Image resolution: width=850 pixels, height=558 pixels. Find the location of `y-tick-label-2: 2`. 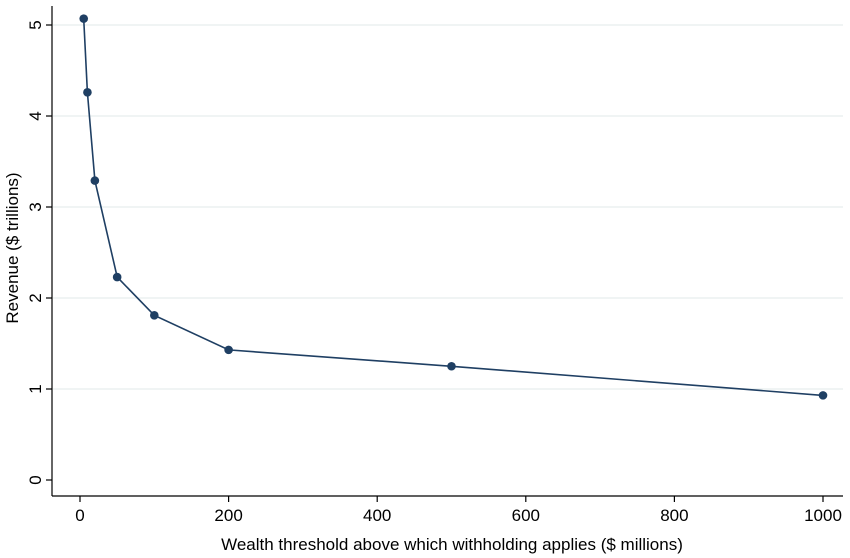

y-tick-label-2: 2 is located at coordinates (35, 297).